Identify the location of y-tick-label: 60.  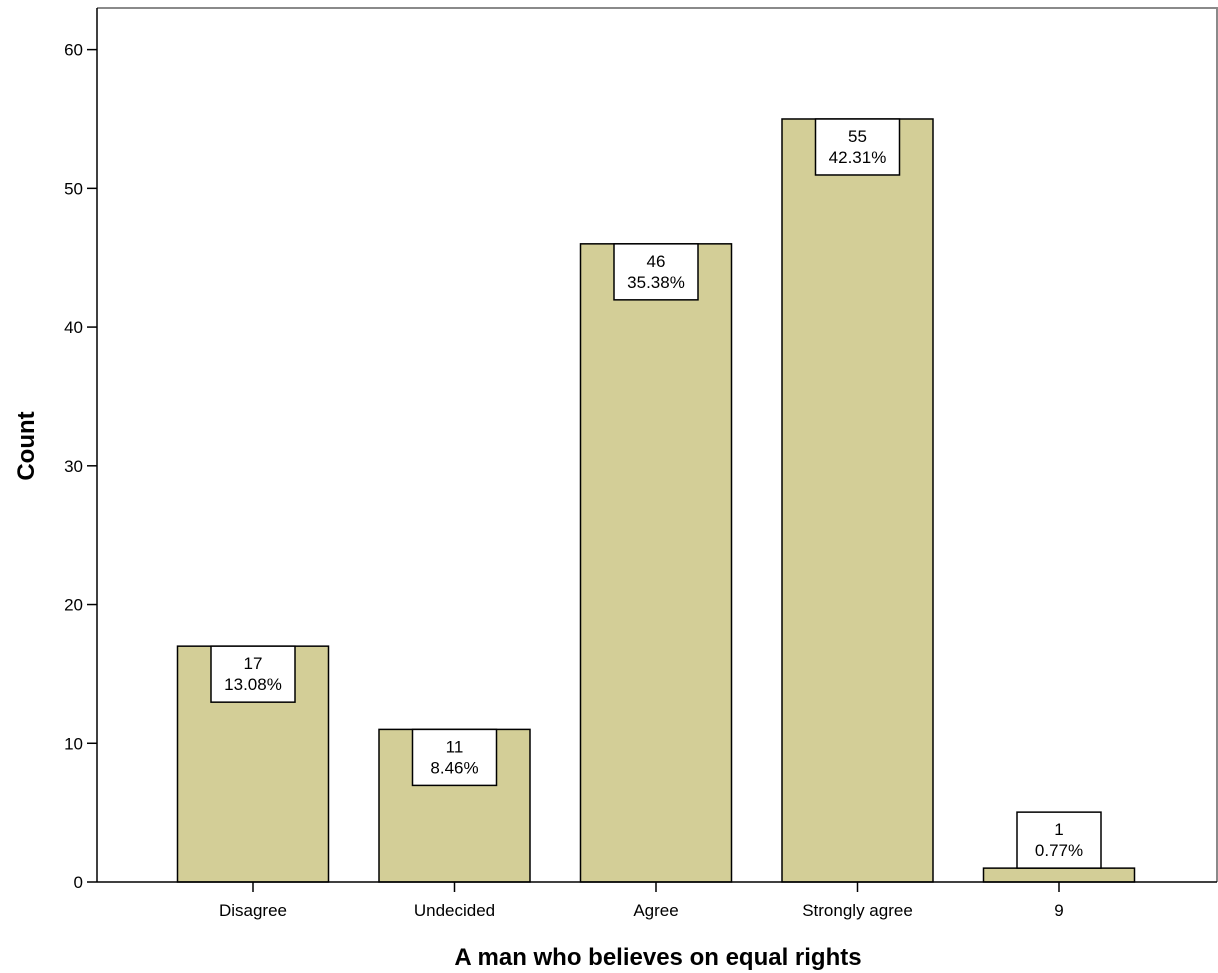
(73, 50).